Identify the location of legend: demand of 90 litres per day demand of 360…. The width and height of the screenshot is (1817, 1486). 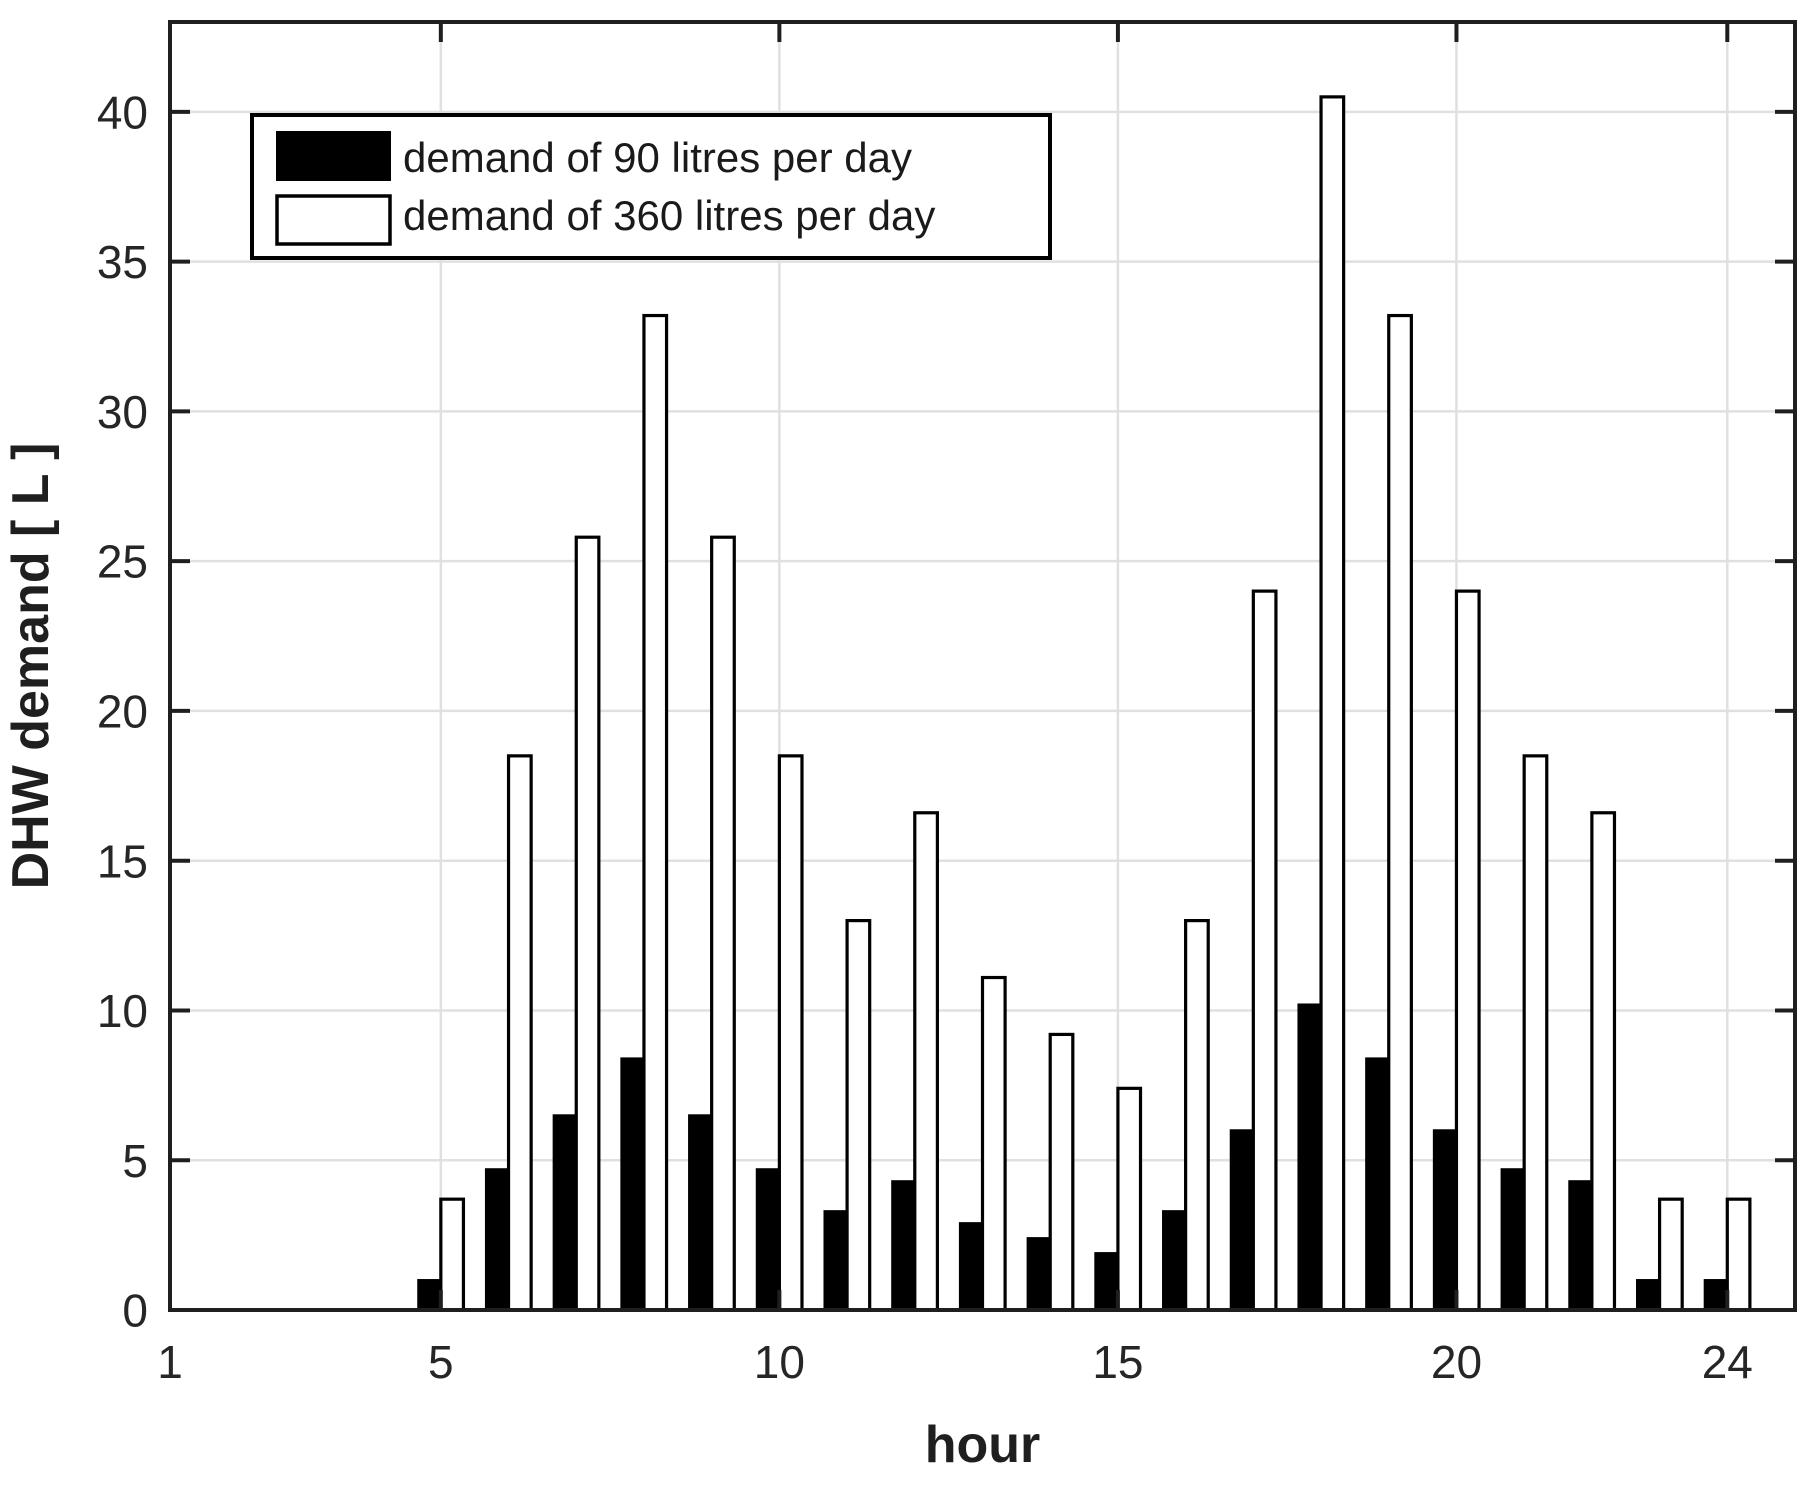
(651, 186).